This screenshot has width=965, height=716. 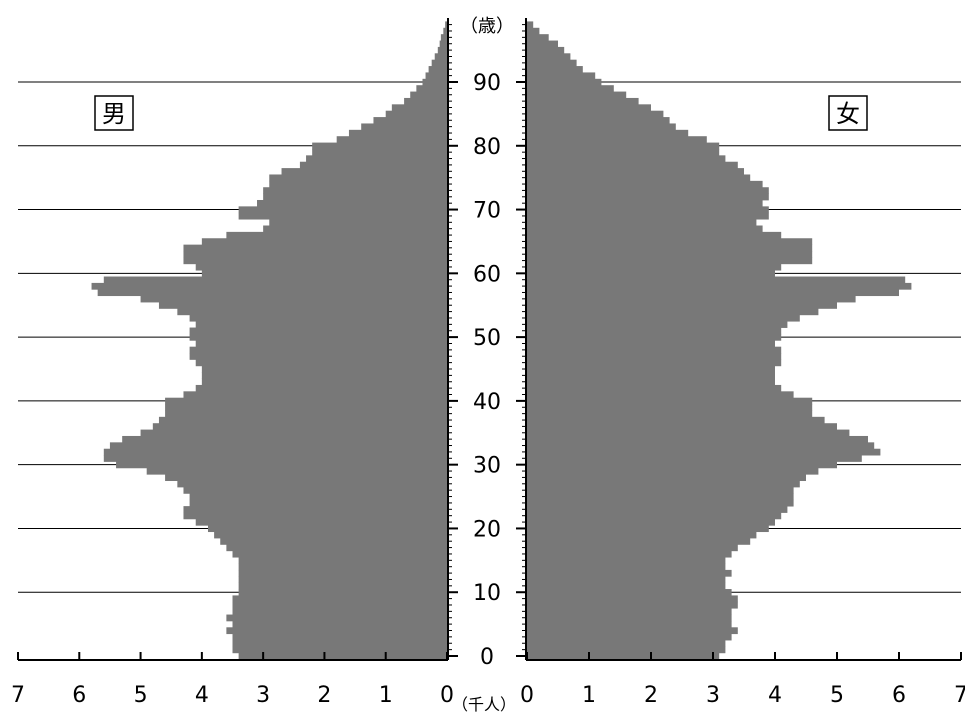 I want to click on age-tick-label-50: 50, so click(x=487, y=338).